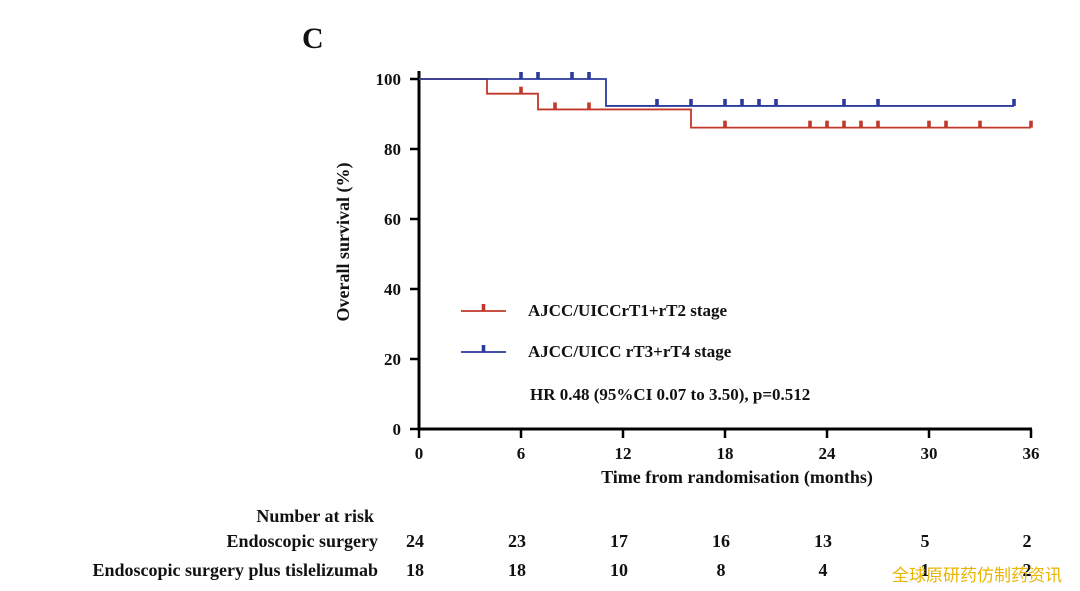  I want to click on risk-row-label: Endoscopic surgery plus tislelizumab, so click(235, 570).